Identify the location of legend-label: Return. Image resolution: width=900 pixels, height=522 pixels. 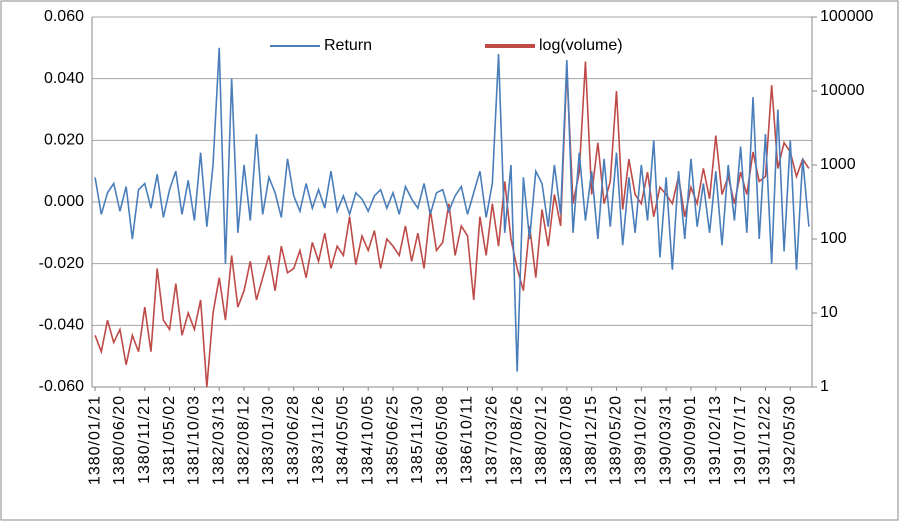
(348, 45).